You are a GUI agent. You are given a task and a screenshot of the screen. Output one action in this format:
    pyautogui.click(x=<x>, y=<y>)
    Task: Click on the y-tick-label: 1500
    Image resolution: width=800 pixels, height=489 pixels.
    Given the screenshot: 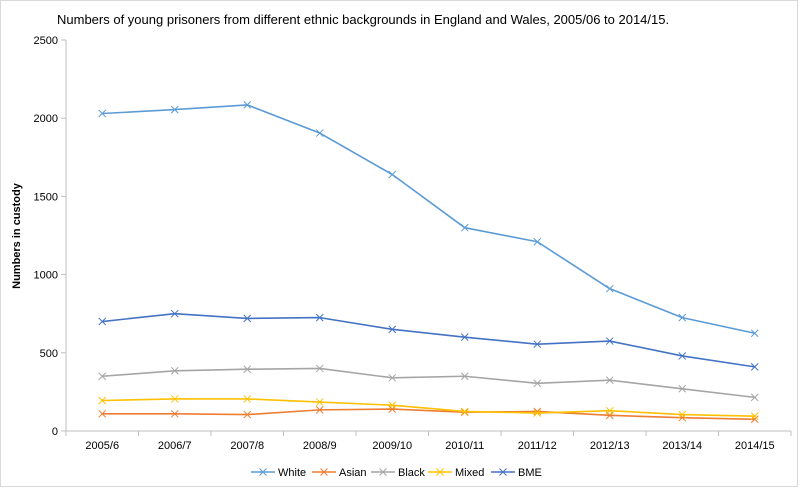 What is the action you would take?
    pyautogui.click(x=46, y=197)
    